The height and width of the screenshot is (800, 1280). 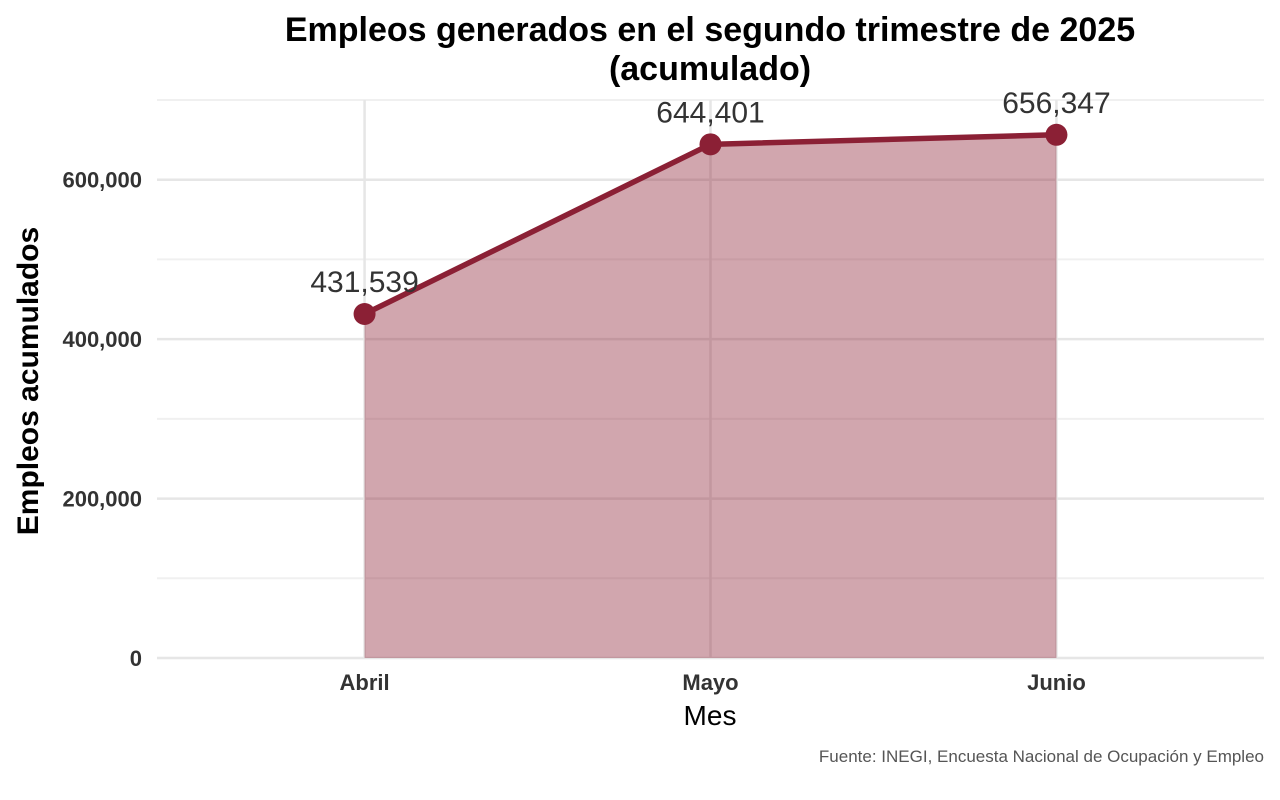 I want to click on x-tick-label: Mayo, so click(x=710, y=682).